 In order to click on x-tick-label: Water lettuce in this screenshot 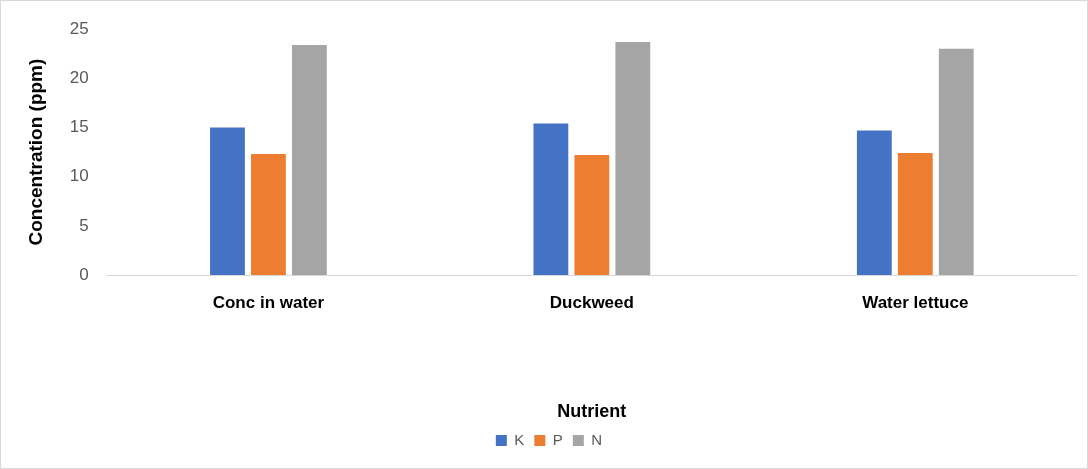, I will do `click(915, 302)`.